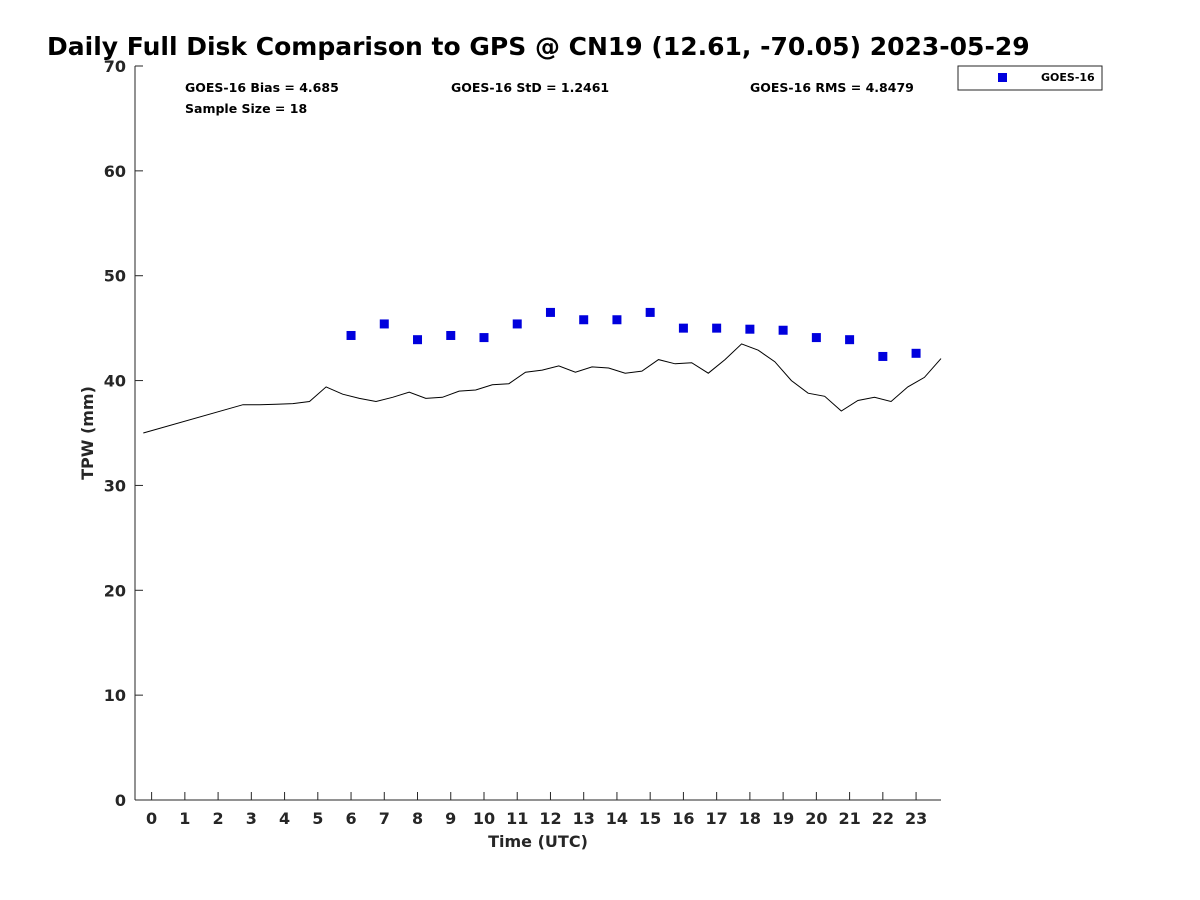 The height and width of the screenshot is (900, 1200). I want to click on y-tick-label: 0, so click(120, 800).